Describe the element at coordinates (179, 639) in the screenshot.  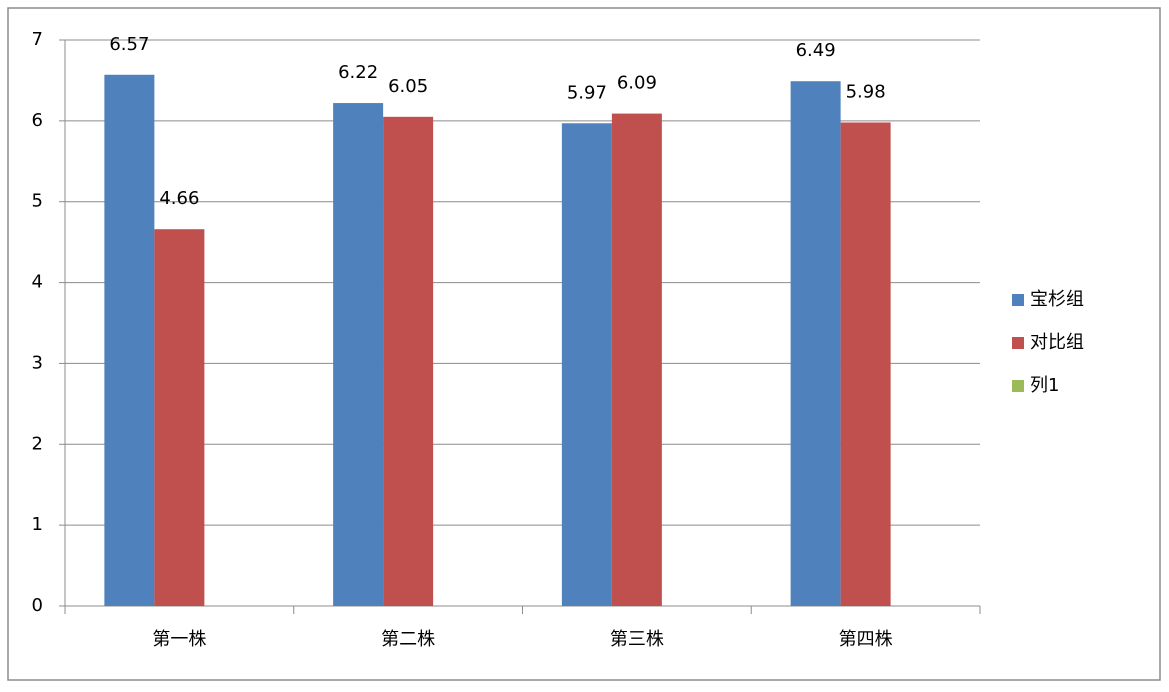
I see `x-tick-label: 第一株` at that location.